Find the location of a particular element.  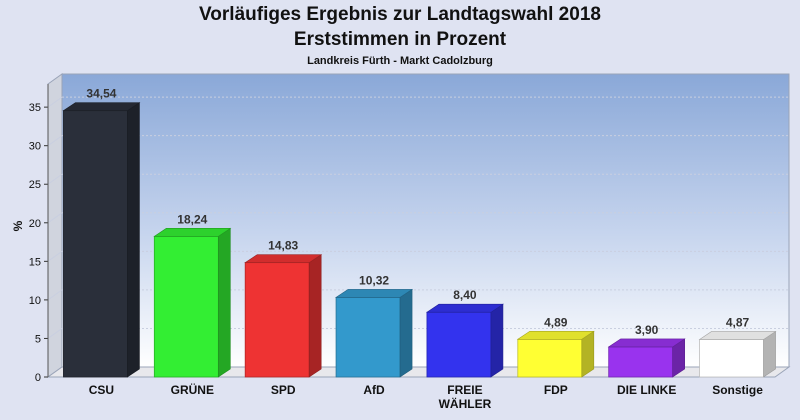

category-label: FDP is located at coordinates (556, 390).